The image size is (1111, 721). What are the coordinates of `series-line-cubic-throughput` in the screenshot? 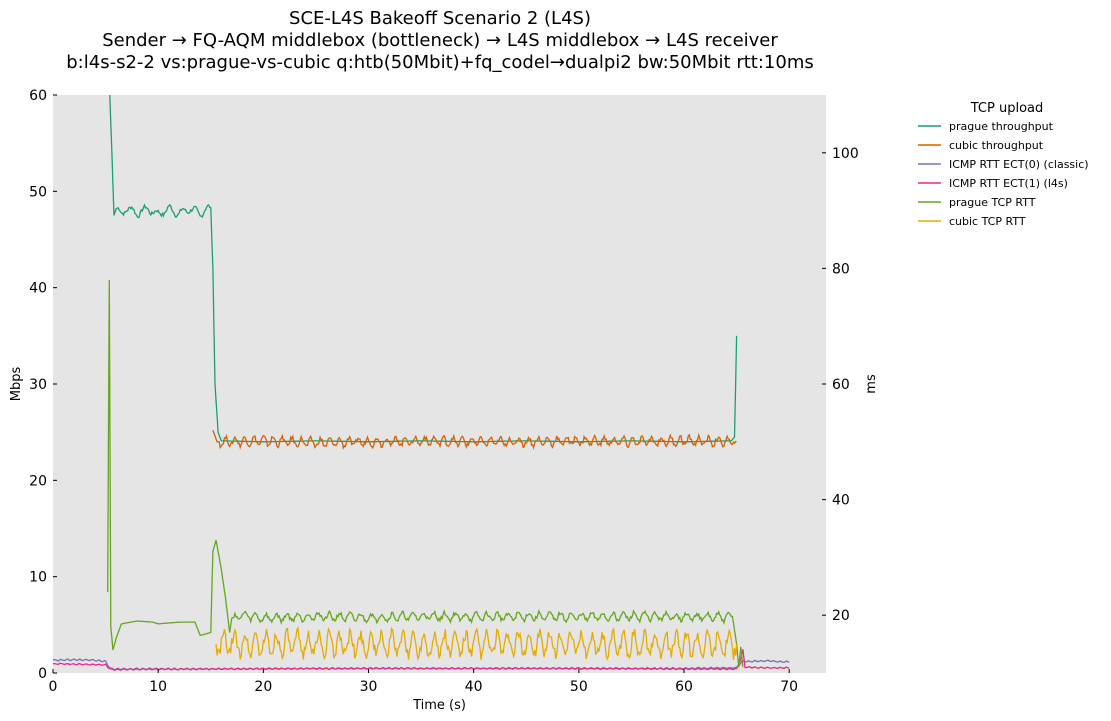 It's located at (474, 439).